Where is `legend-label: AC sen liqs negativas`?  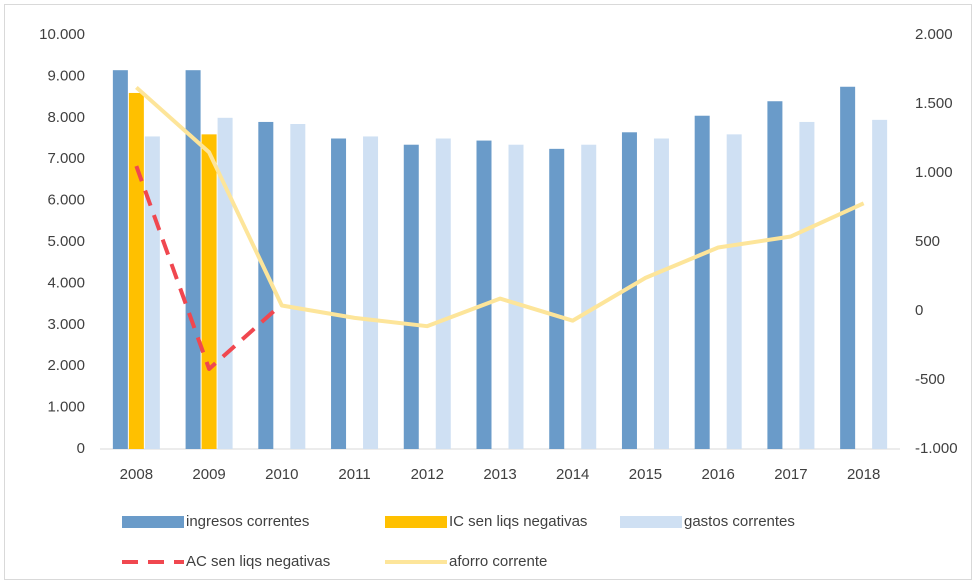
legend-label: AC sen liqs negativas is located at coordinates (258, 561).